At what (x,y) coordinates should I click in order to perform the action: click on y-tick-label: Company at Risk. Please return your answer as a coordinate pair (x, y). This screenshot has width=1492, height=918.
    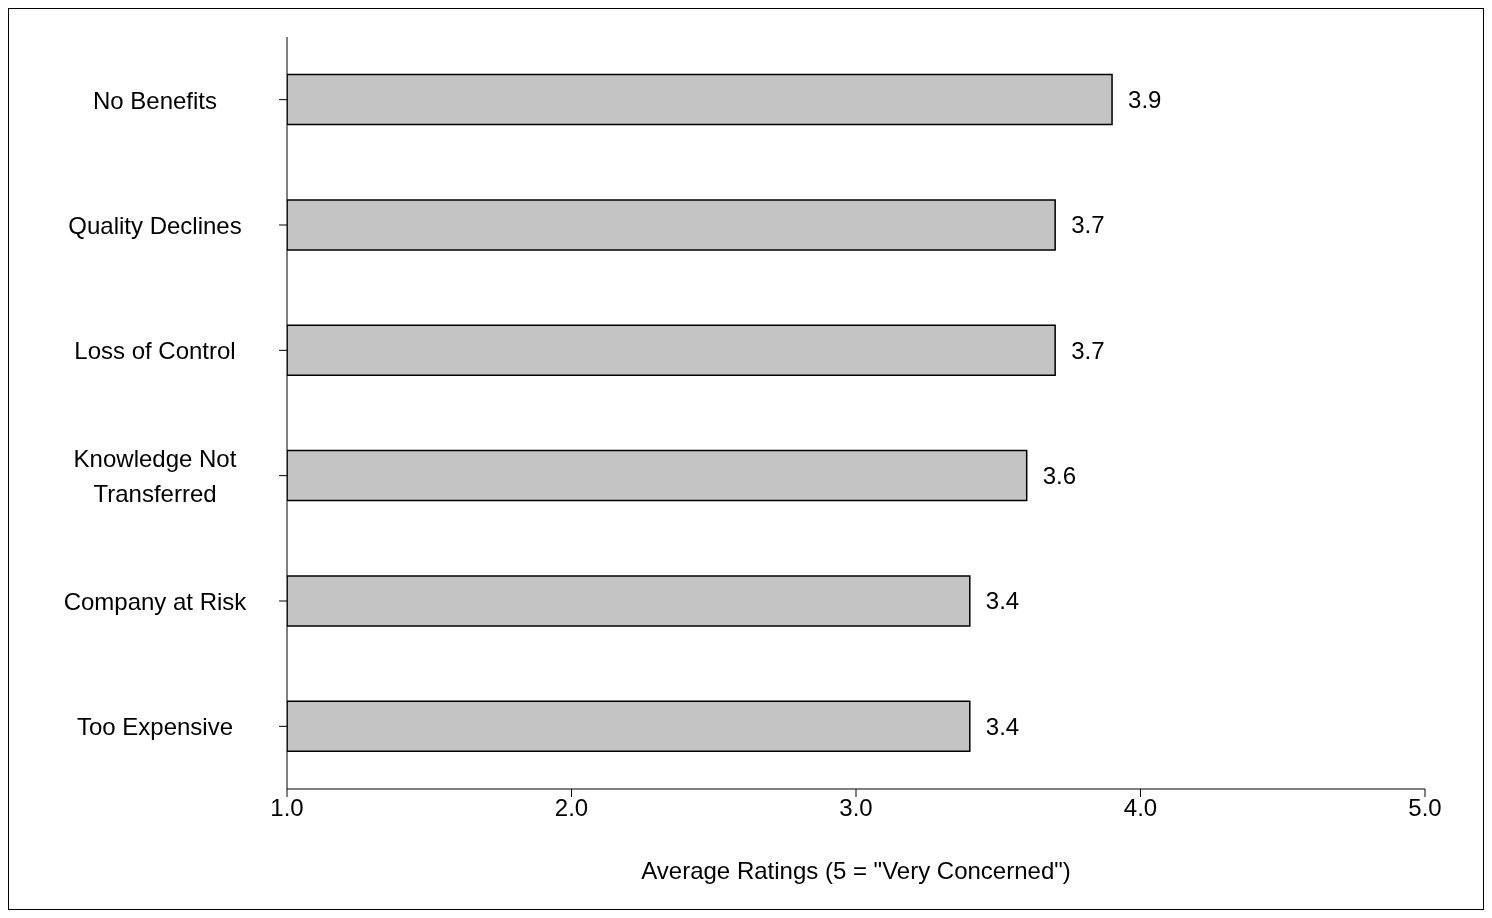
    Looking at the image, I should click on (155, 601).